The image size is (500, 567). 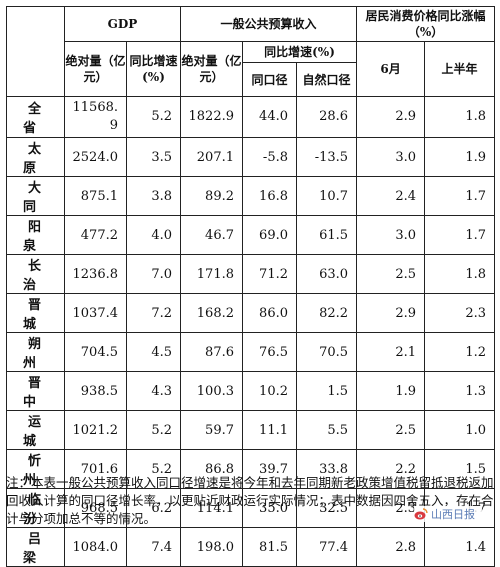 I want to click on budget-abs-cell: 86.8, so click(x=211, y=469).